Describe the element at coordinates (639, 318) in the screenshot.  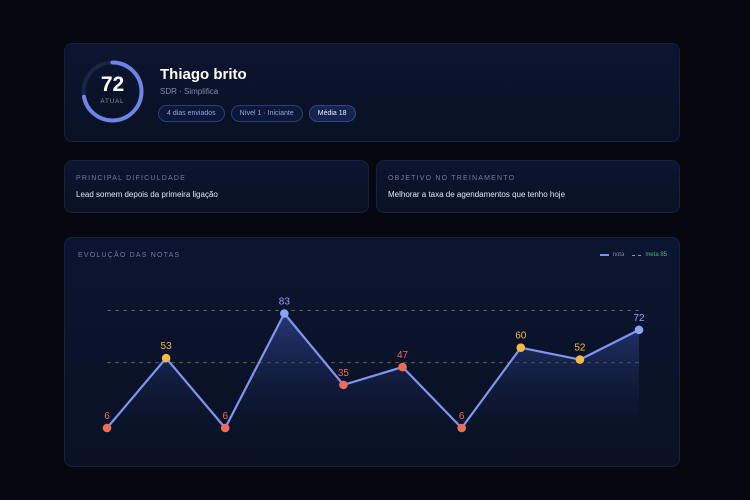
I see `data-label: 72` at that location.